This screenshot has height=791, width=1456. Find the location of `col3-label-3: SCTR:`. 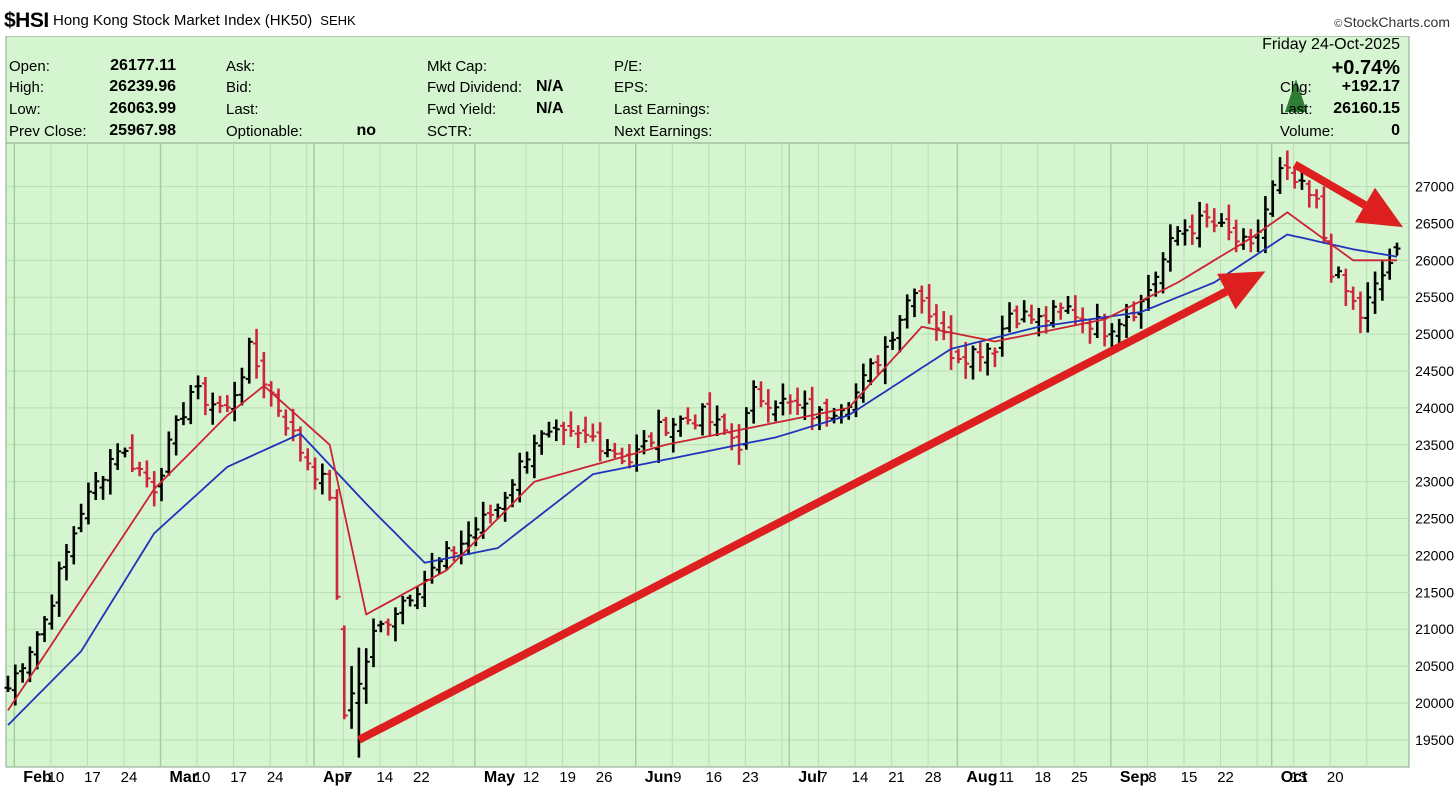

col3-label-3: SCTR: is located at coordinates (449, 131).